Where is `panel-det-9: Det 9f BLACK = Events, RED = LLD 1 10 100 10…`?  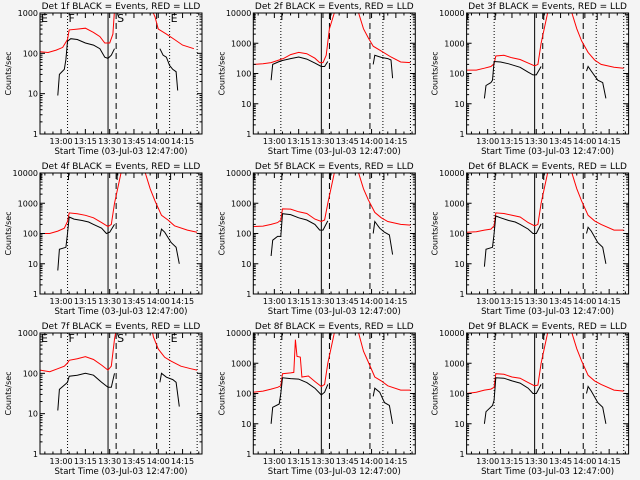 panel-det-9: Det 9f BLACK = Events, RED = LLD 1 10 100 10… is located at coordinates (530, 399).